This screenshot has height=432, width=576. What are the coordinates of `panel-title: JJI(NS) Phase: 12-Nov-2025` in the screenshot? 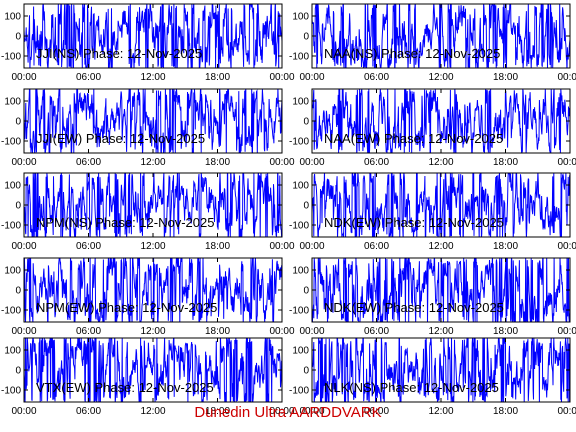 It's located at (119, 53).